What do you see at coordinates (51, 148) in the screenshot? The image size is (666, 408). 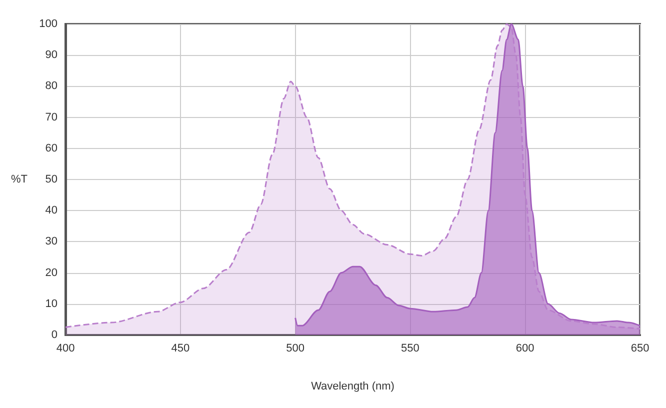 I see `y-tick-label: 60` at bounding box center [51, 148].